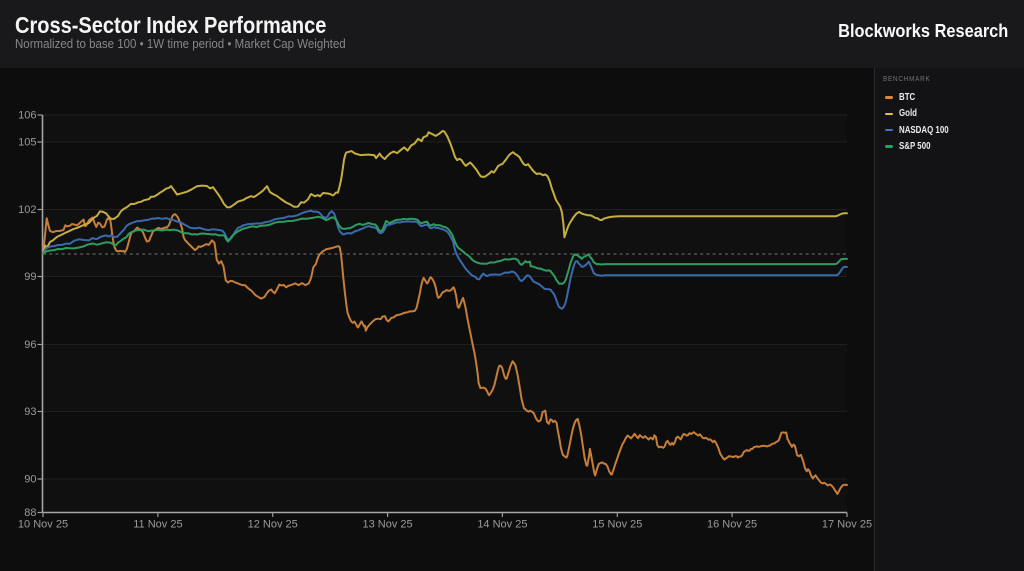  What do you see at coordinates (30, 345) in the screenshot?
I see `svg-text: 96` at bounding box center [30, 345].